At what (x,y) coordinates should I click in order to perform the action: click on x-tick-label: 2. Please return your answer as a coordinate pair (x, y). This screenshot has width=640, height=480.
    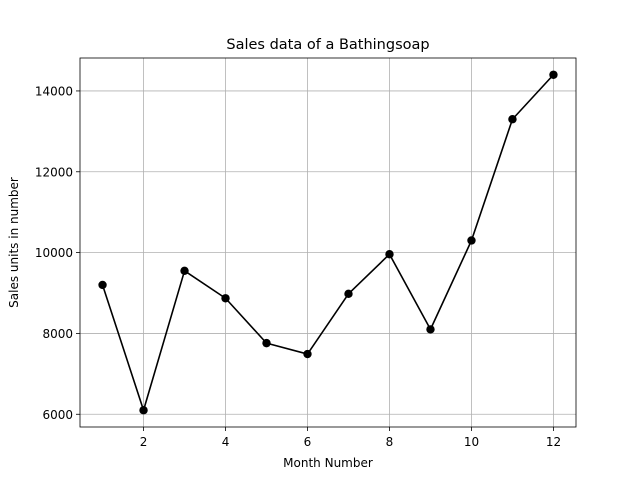
    Looking at the image, I should click on (144, 442).